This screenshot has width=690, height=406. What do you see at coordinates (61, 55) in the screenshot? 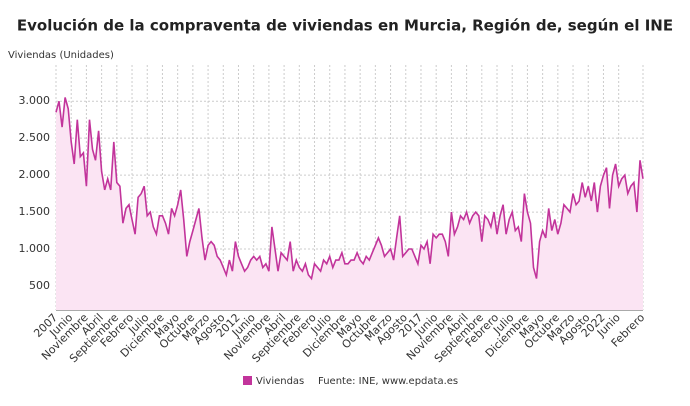
I see `y-axis-label: Viviendas (Unidades)` at bounding box center [61, 55].